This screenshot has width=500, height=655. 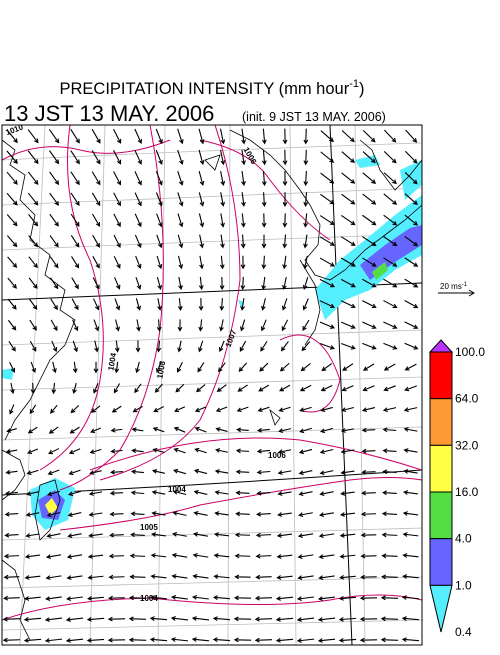 I want to click on title-sup: -1, so click(x=354, y=84).